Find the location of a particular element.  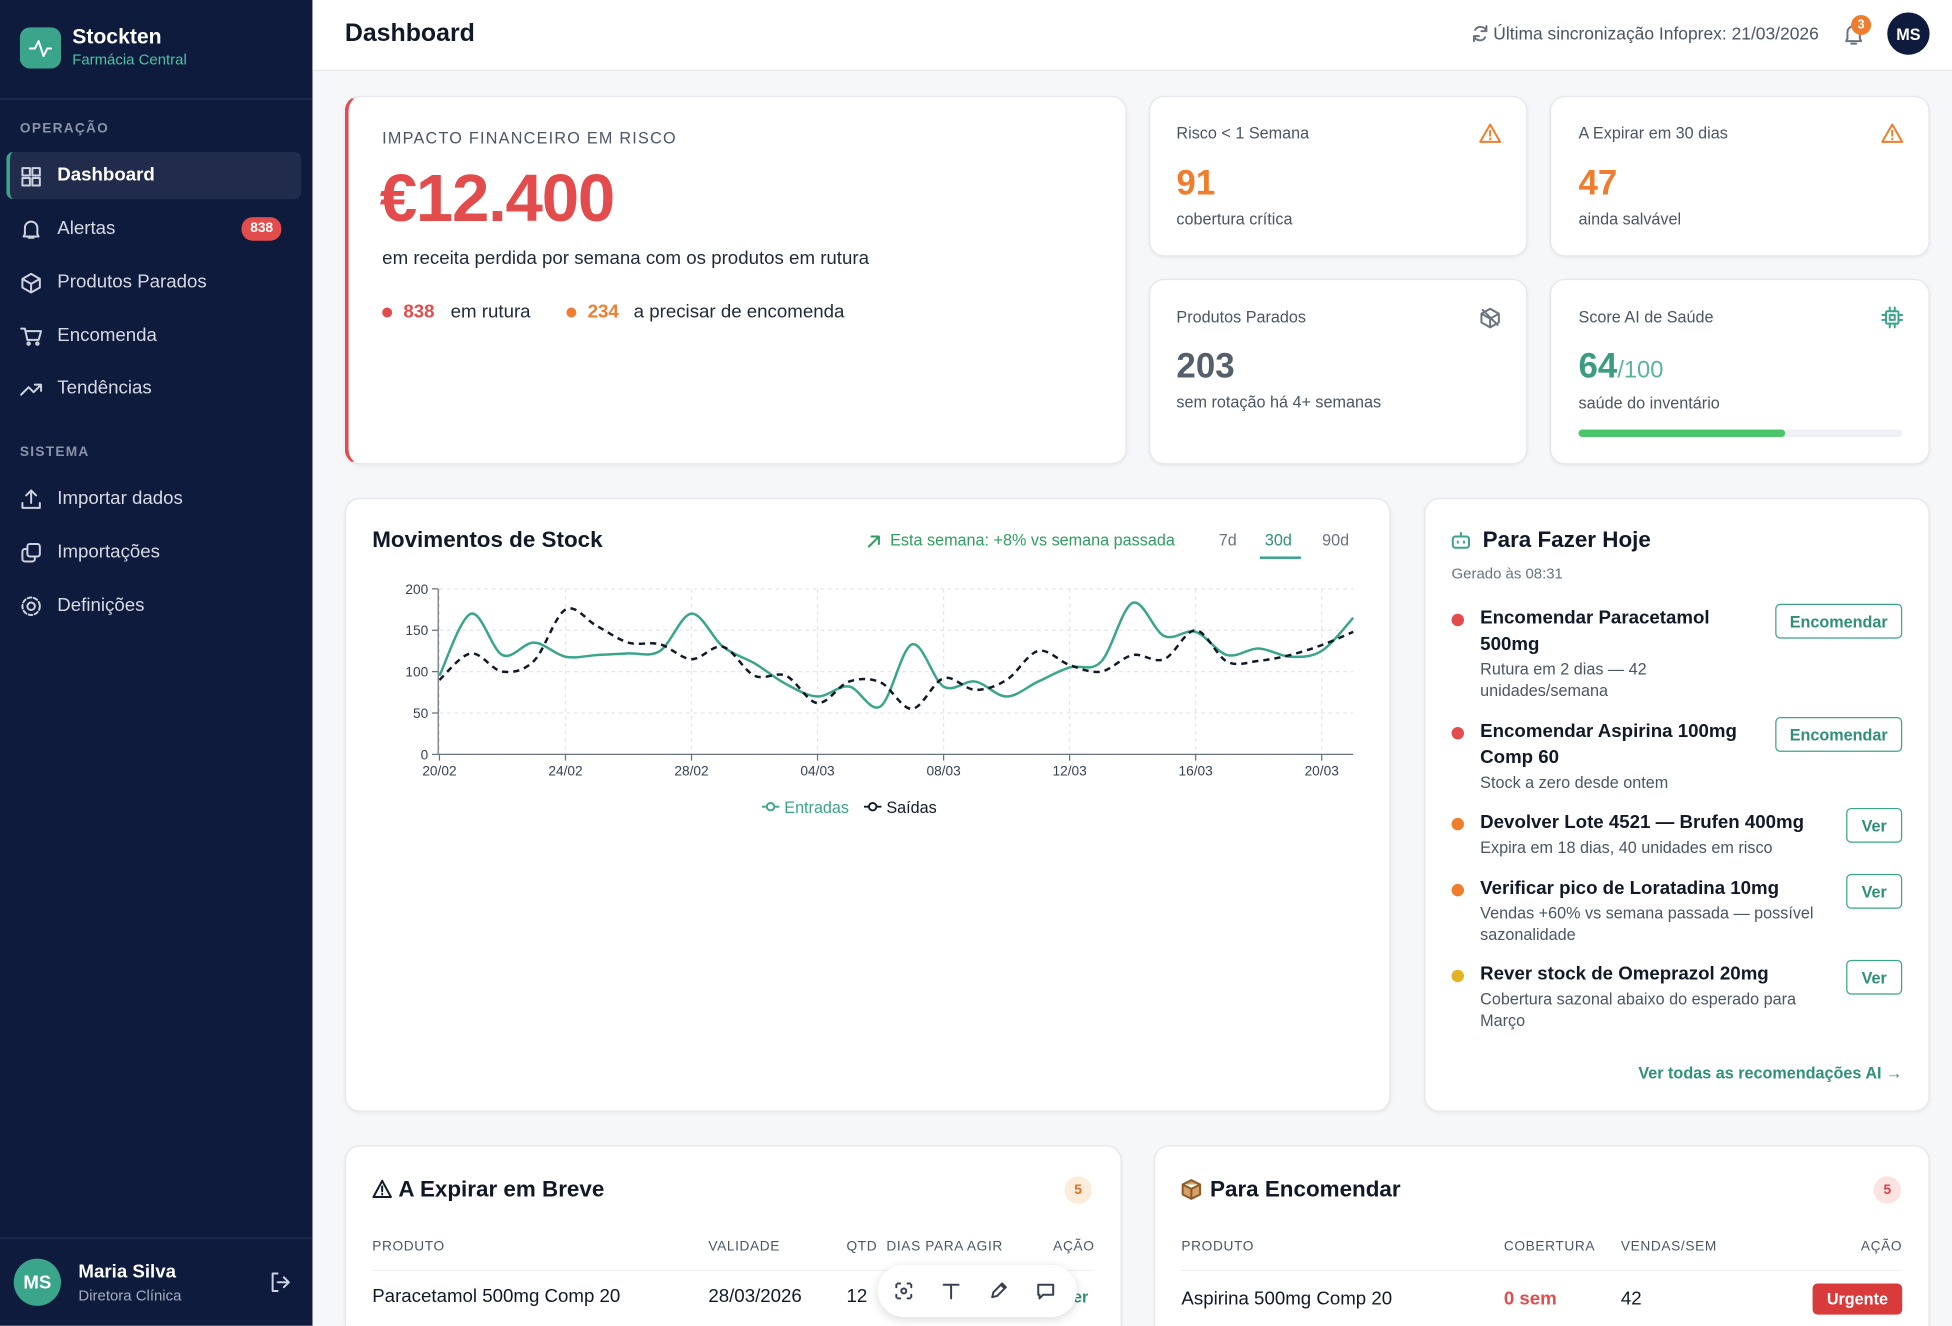

bot-icon is located at coordinates (1460, 540).